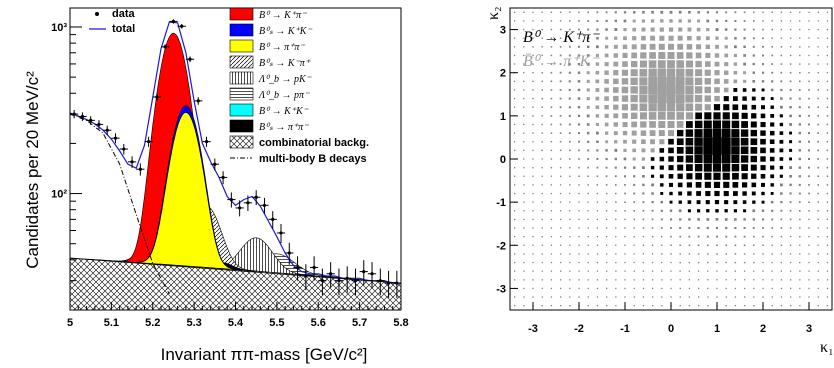  I want to click on x-tick-label: 5.5, so click(276, 323).